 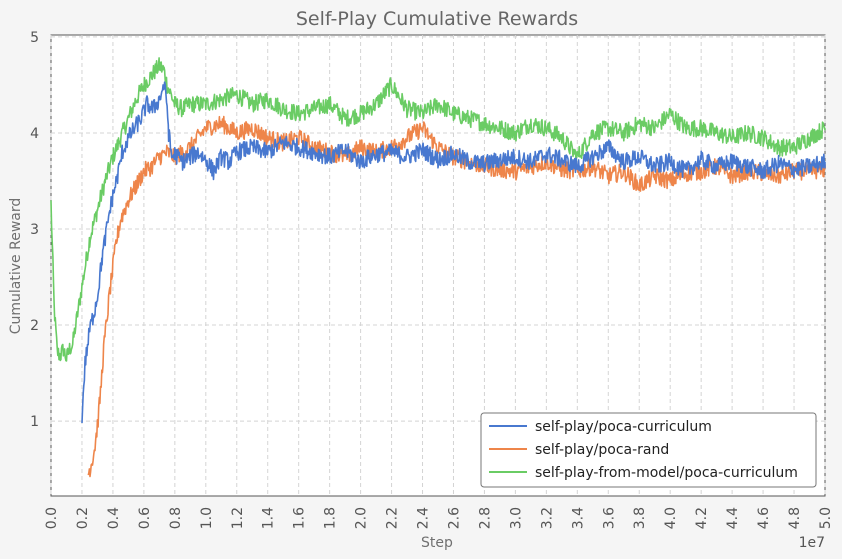 What do you see at coordinates (269, 518) in the screenshot?
I see `x-tick-label: 1.4` at bounding box center [269, 518].